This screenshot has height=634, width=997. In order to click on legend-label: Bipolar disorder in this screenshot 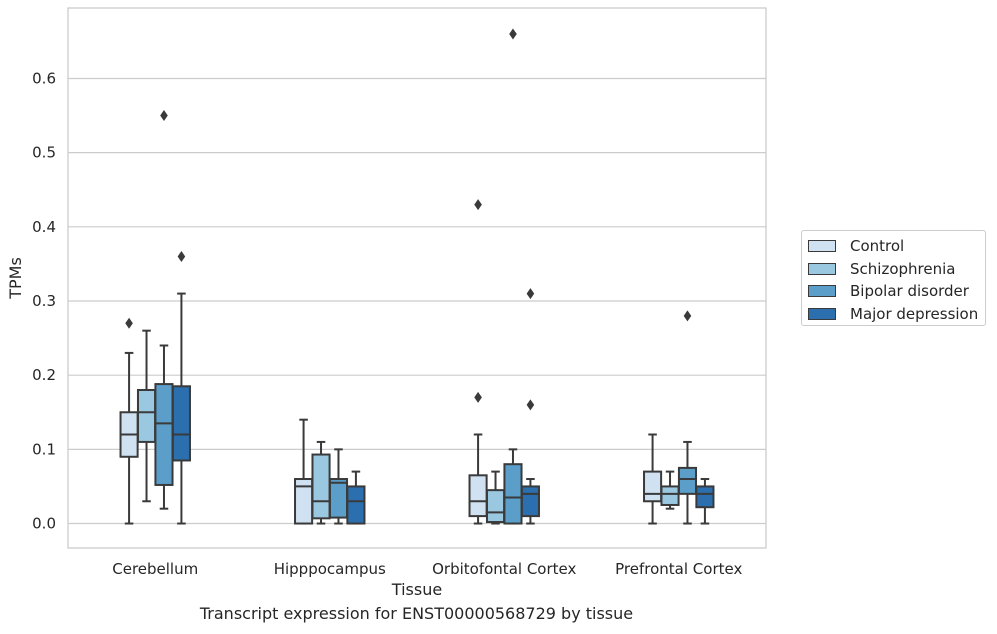, I will do `click(909, 291)`.